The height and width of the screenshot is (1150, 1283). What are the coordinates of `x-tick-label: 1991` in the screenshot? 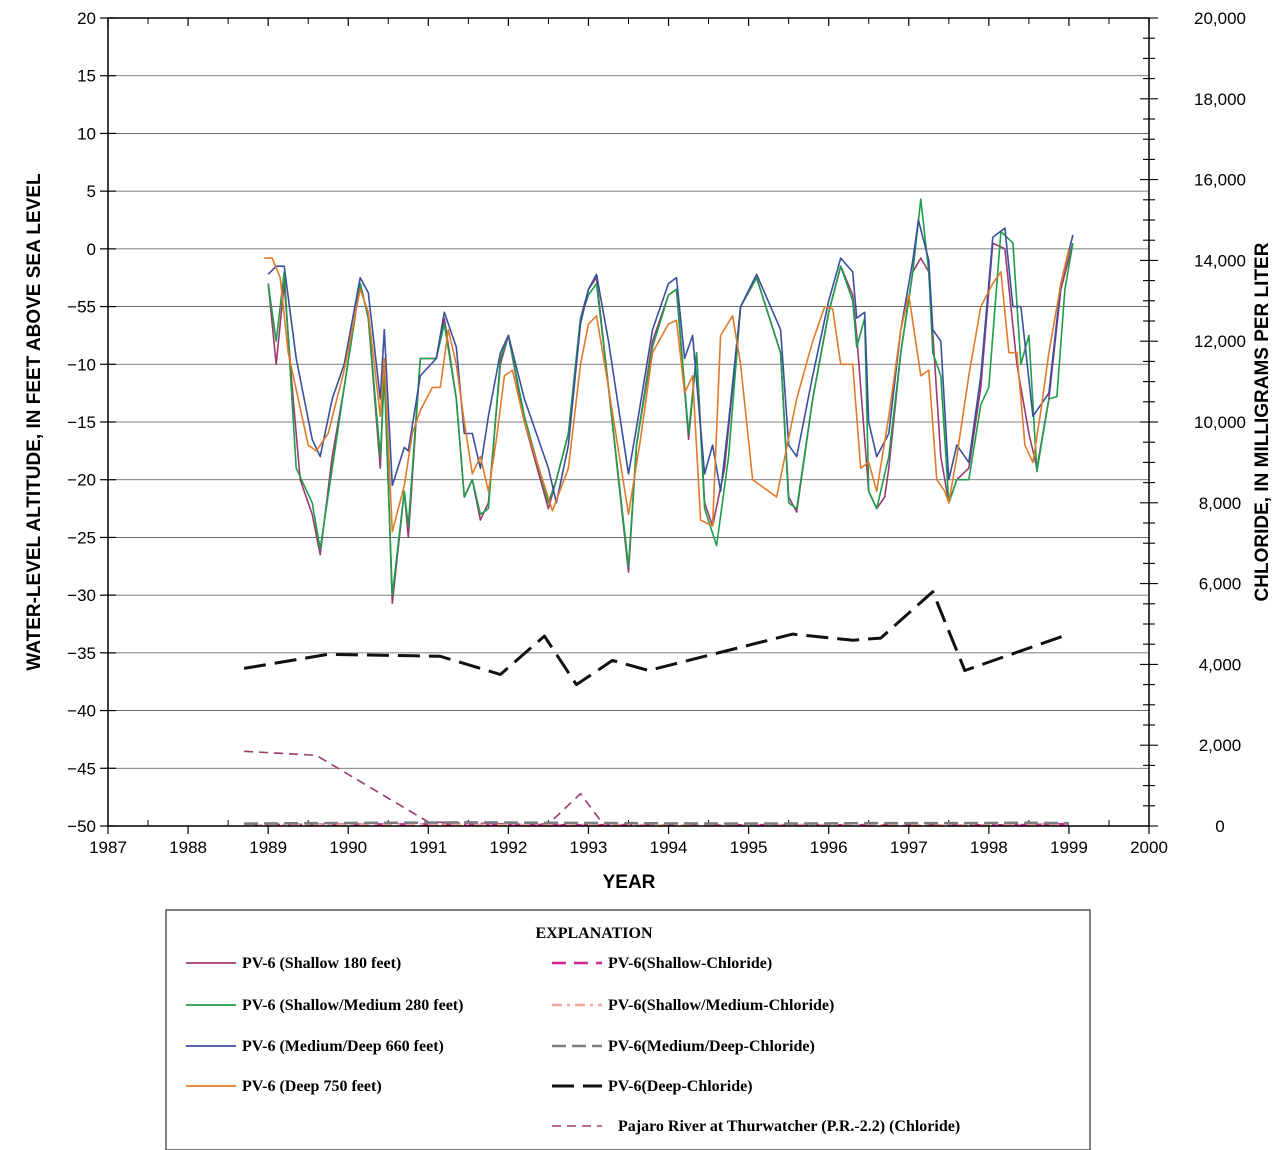 It's located at (428, 847).